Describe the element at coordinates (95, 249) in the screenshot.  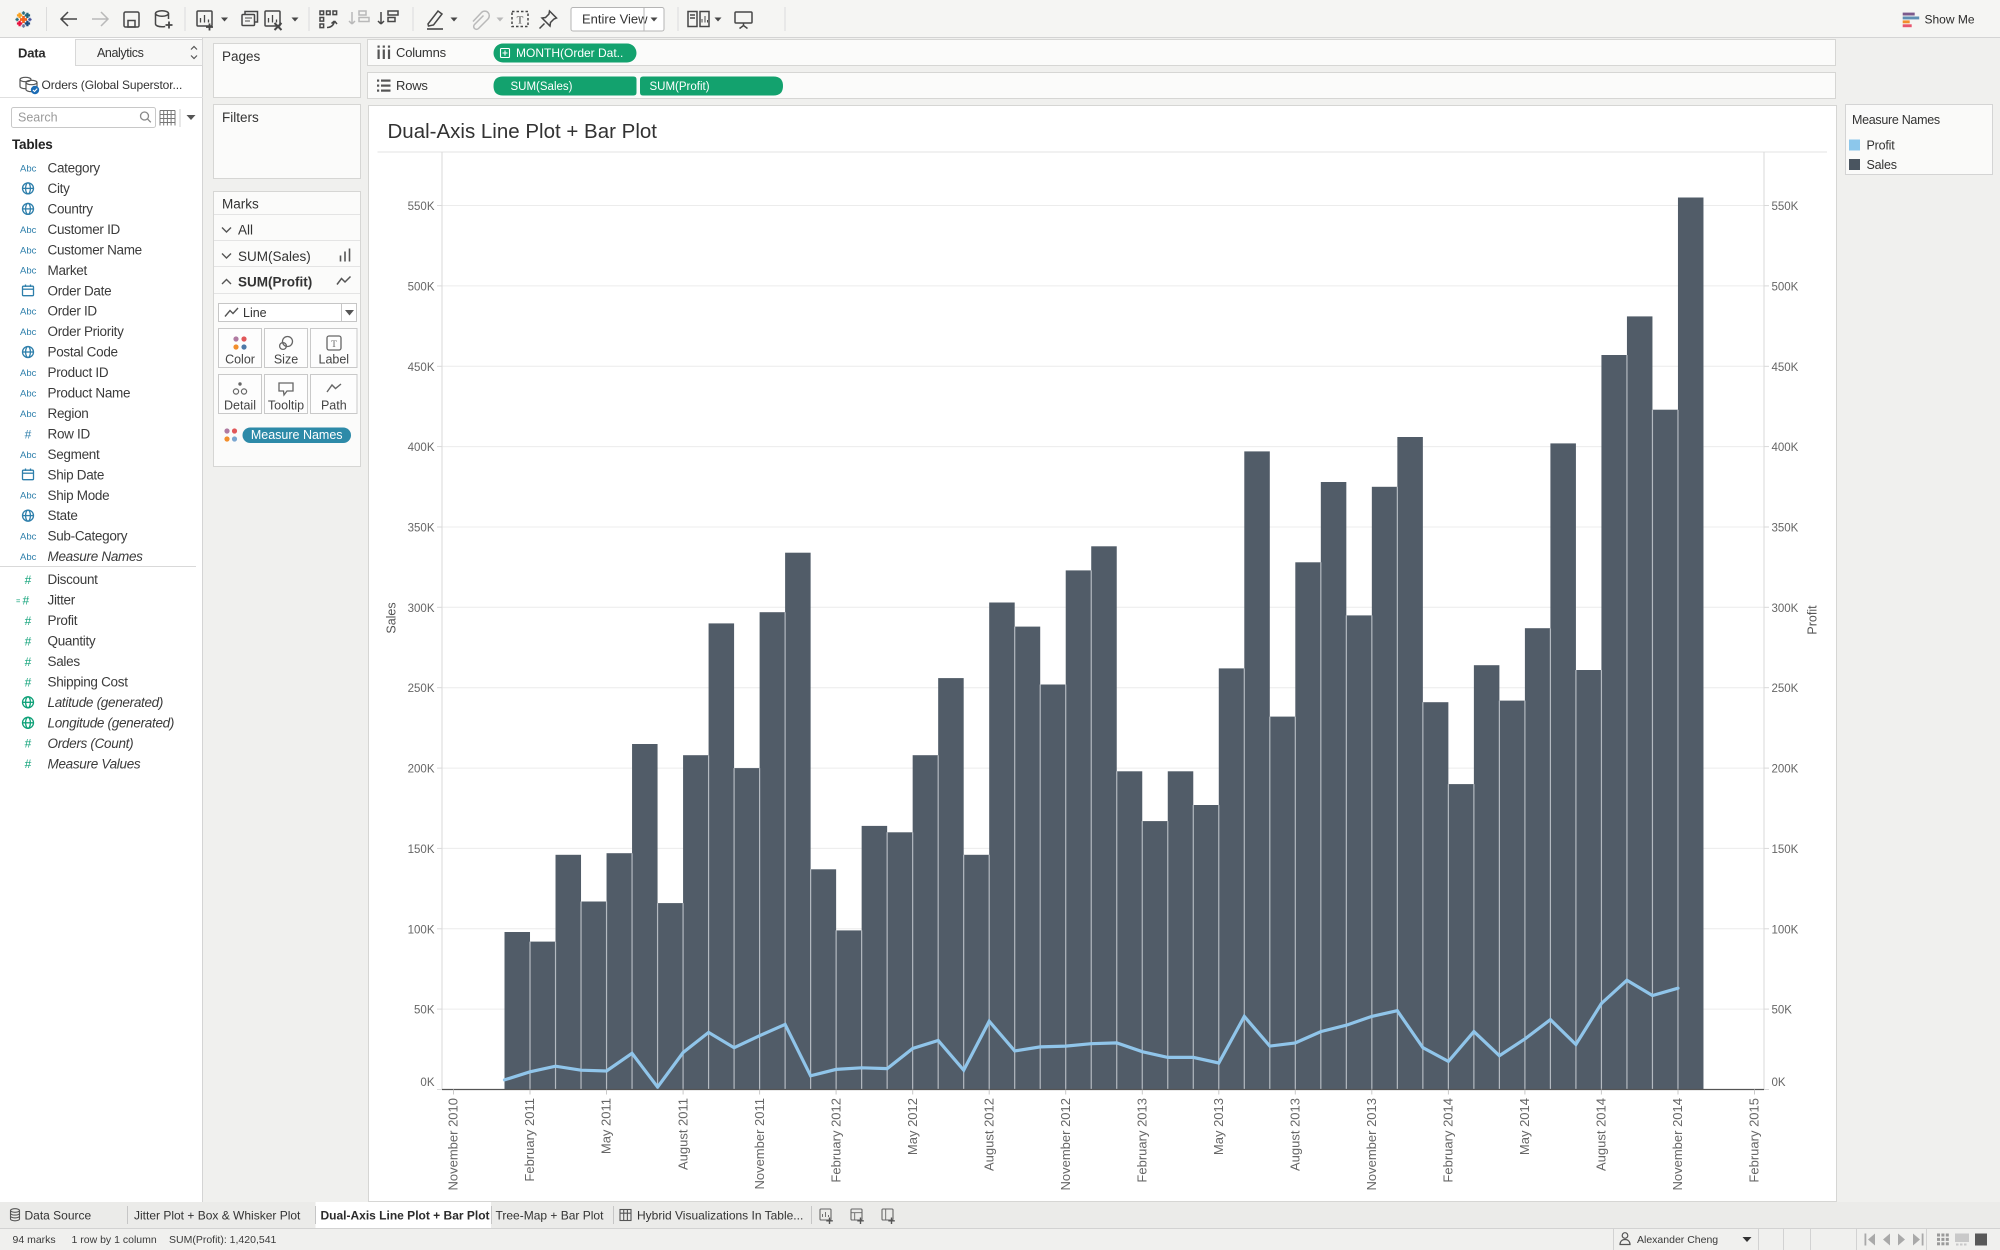
I see `svg-text: Customer Name` at that location.